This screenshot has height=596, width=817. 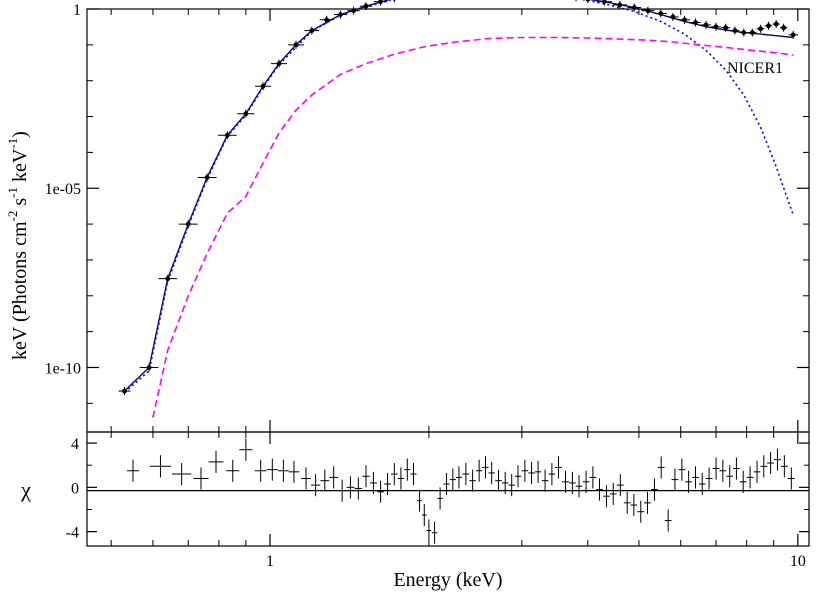 I want to click on y-label-exponent-2: -1, so click(x=12, y=192).